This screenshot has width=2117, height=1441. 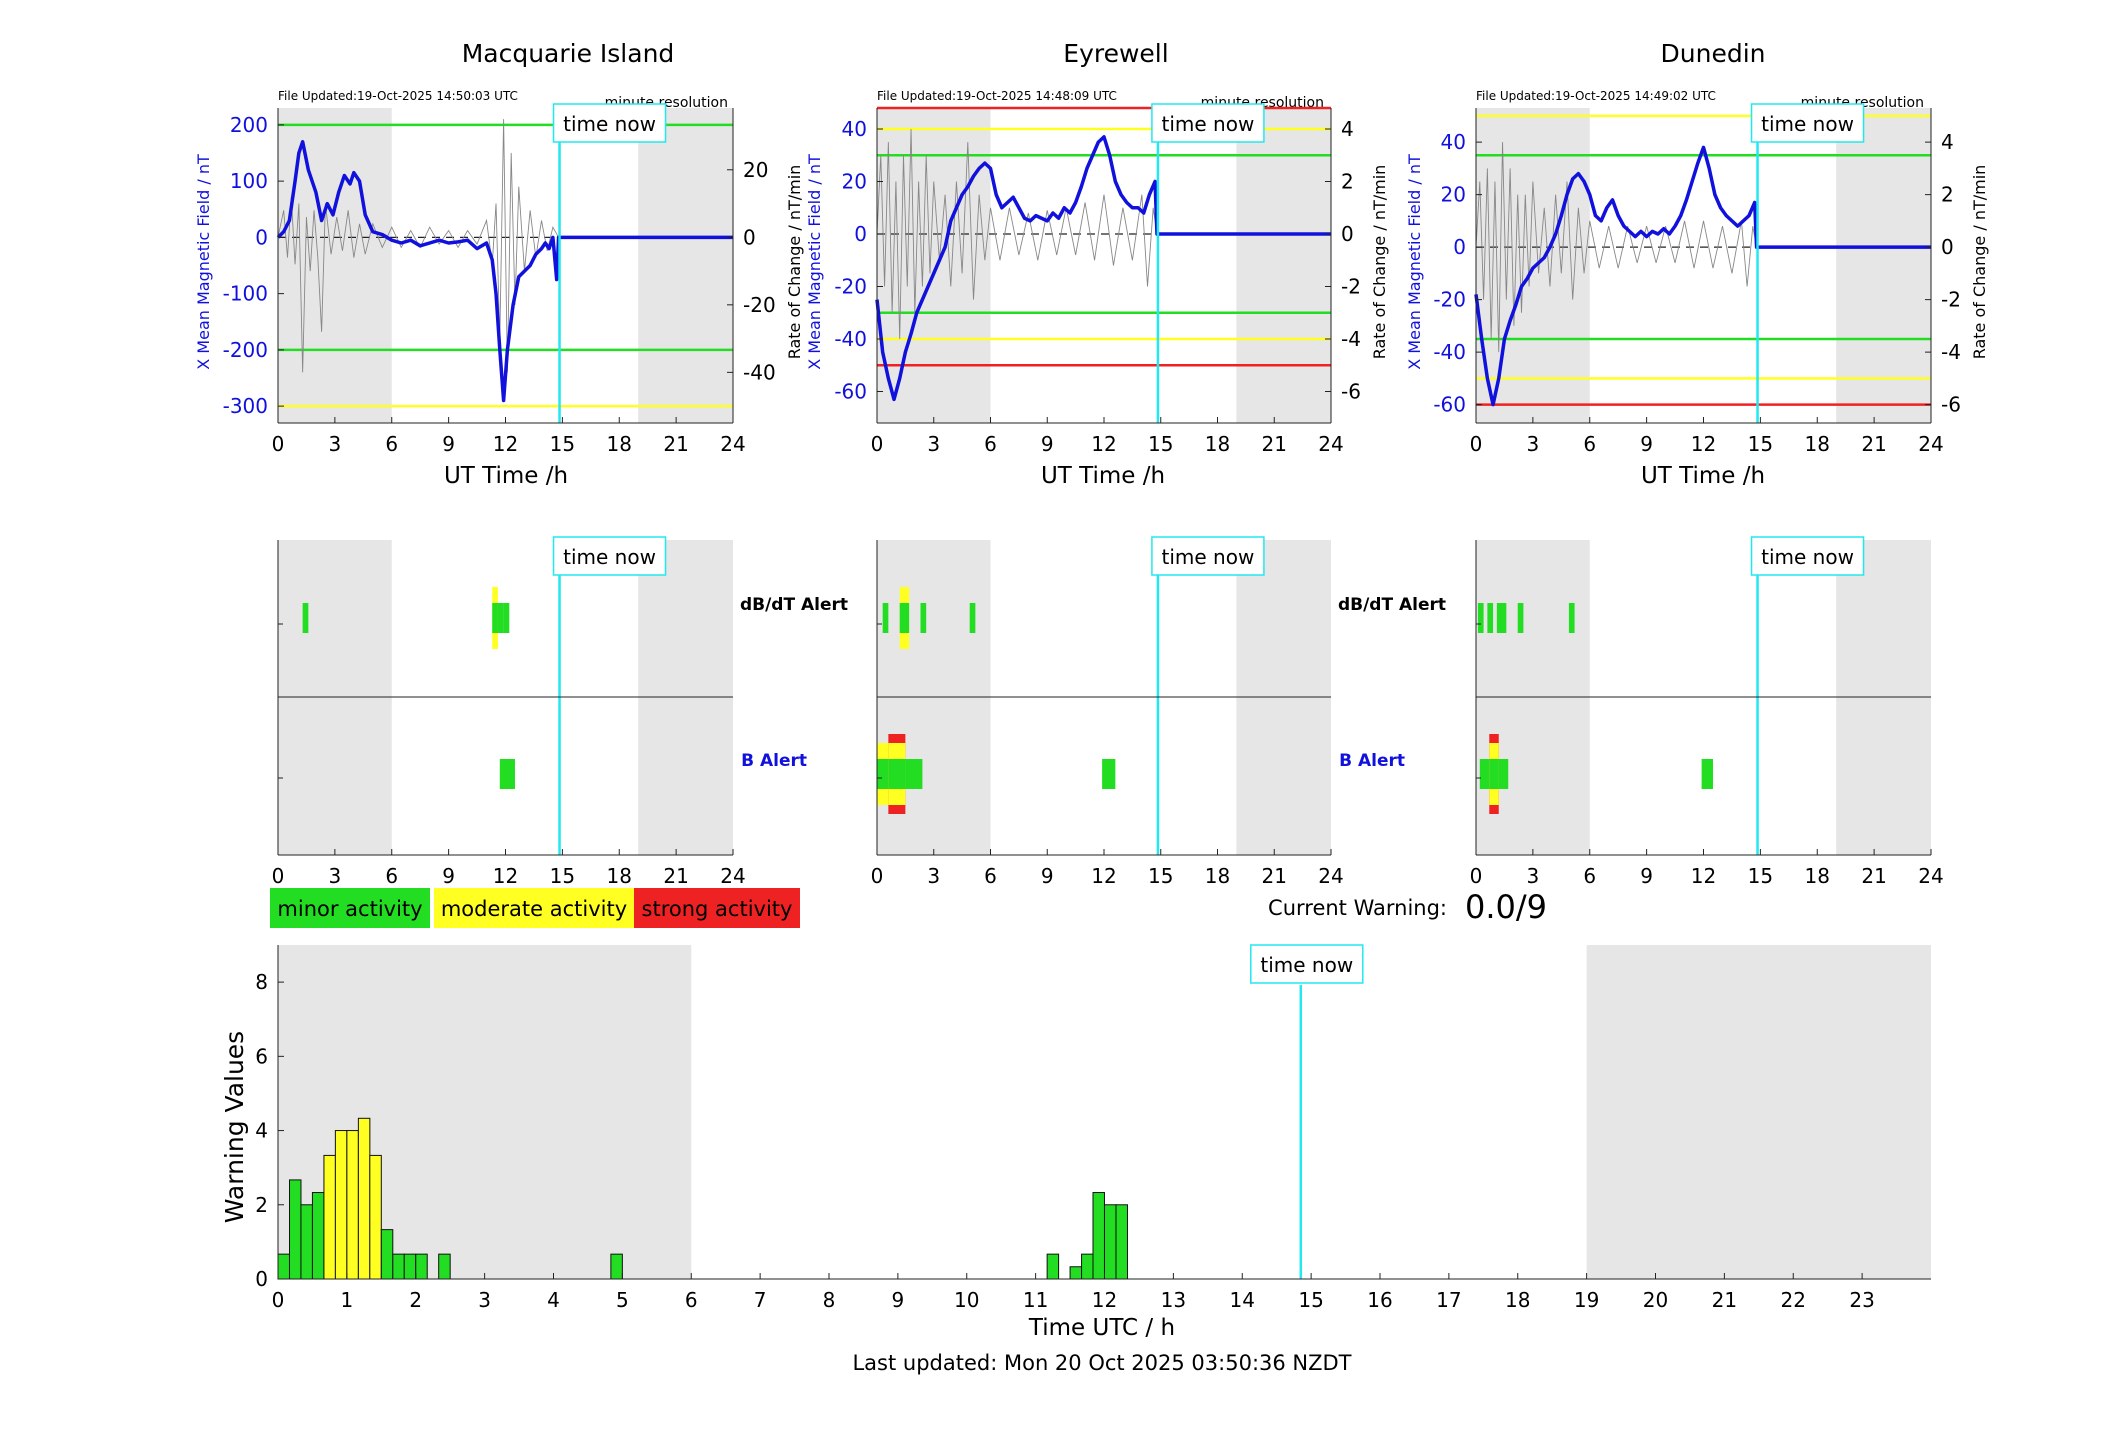 What do you see at coordinates (1103, 876) in the screenshot?
I see `alert1-xtick-label: 12` at bounding box center [1103, 876].